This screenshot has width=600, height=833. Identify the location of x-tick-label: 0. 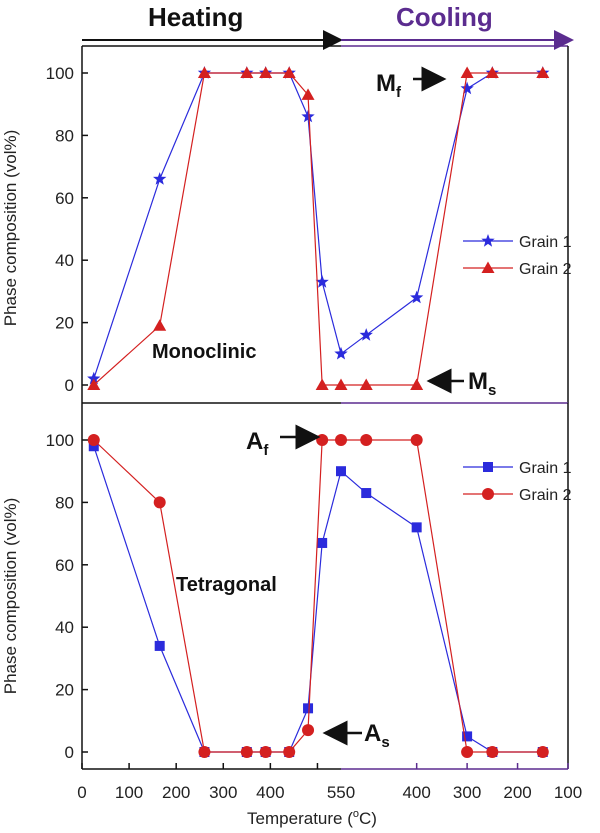
(81, 792).